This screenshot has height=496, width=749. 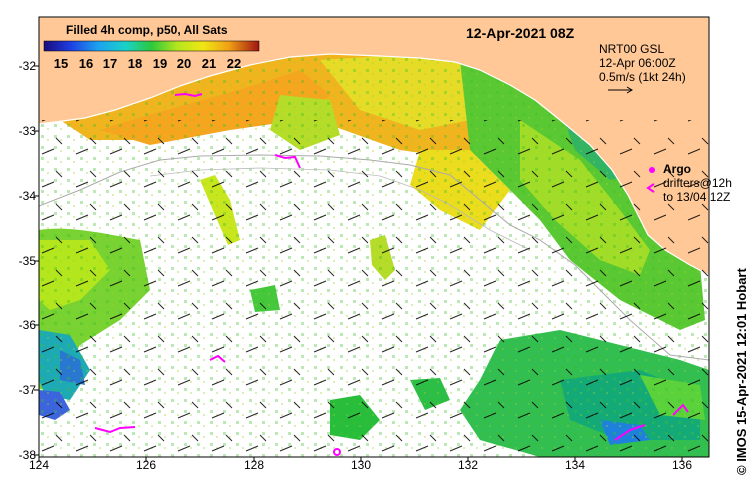 I want to click on lat-tick-label: -38, so click(x=27, y=455).